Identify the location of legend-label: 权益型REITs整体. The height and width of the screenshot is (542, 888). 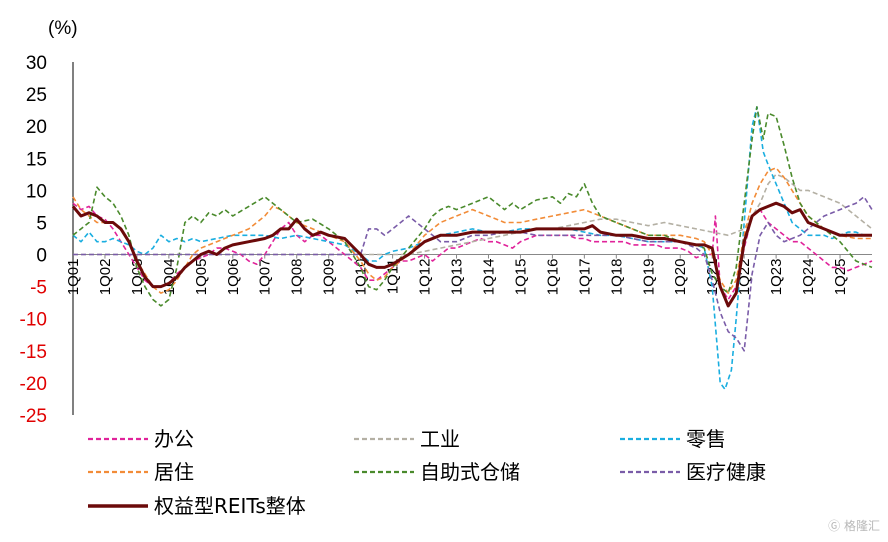
(230, 506).